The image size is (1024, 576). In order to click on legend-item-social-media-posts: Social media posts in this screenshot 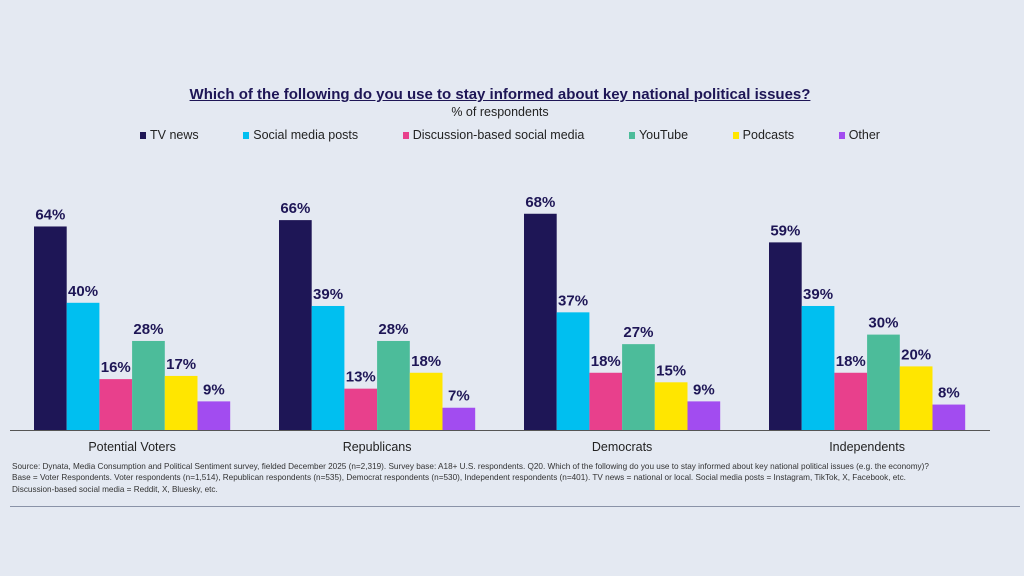, I will do `click(300, 135)`.